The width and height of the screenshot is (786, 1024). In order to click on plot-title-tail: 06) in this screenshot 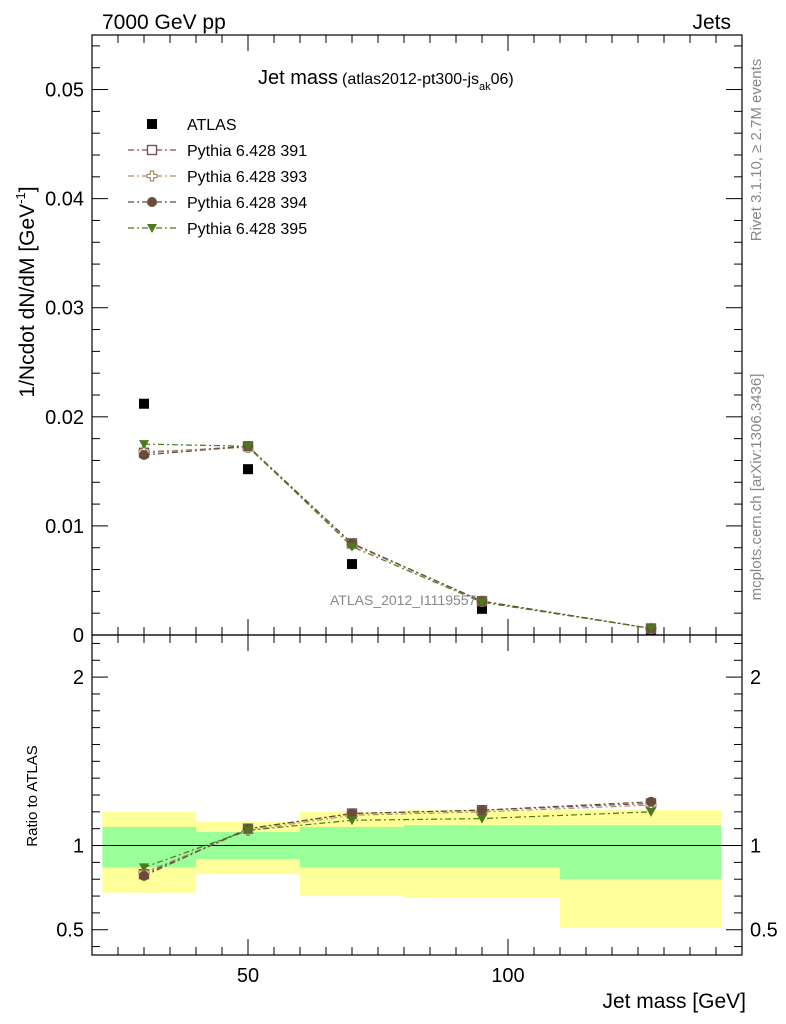, I will do `click(502, 79)`.